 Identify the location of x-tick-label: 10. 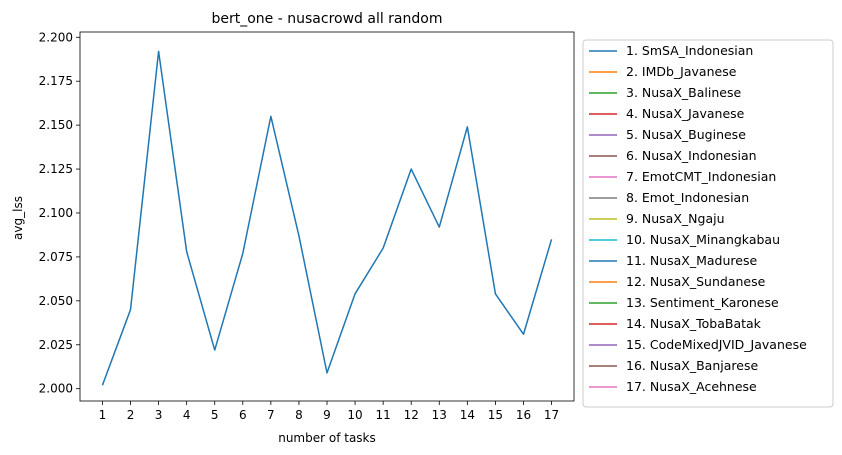
(354, 415).